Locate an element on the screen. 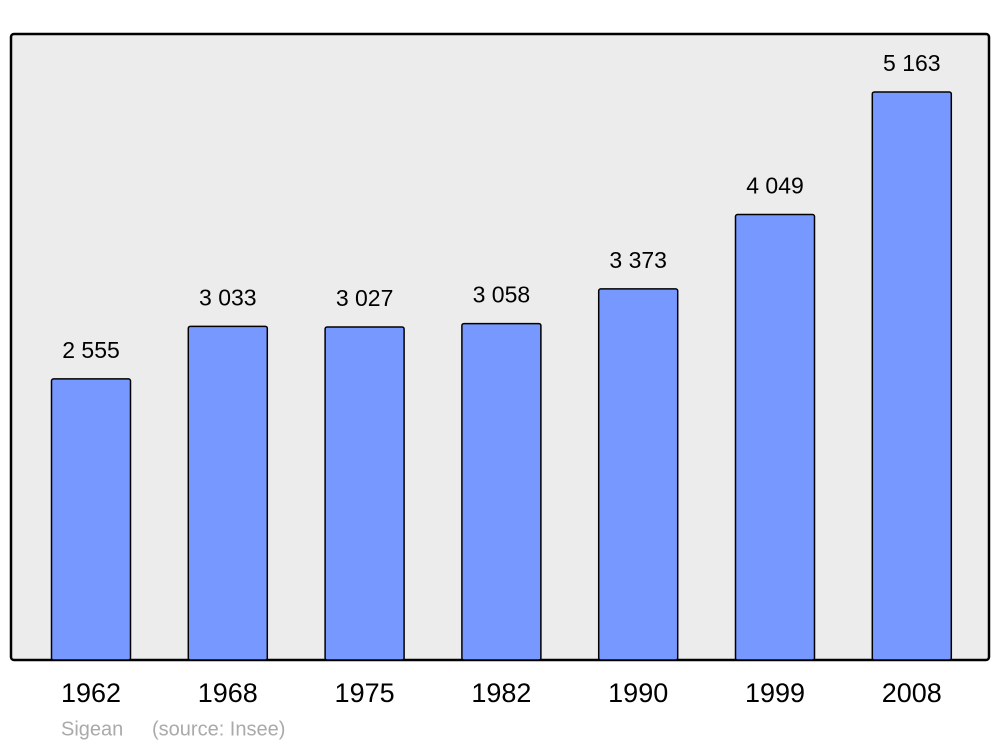  value-label: 3 373 is located at coordinates (638, 260).